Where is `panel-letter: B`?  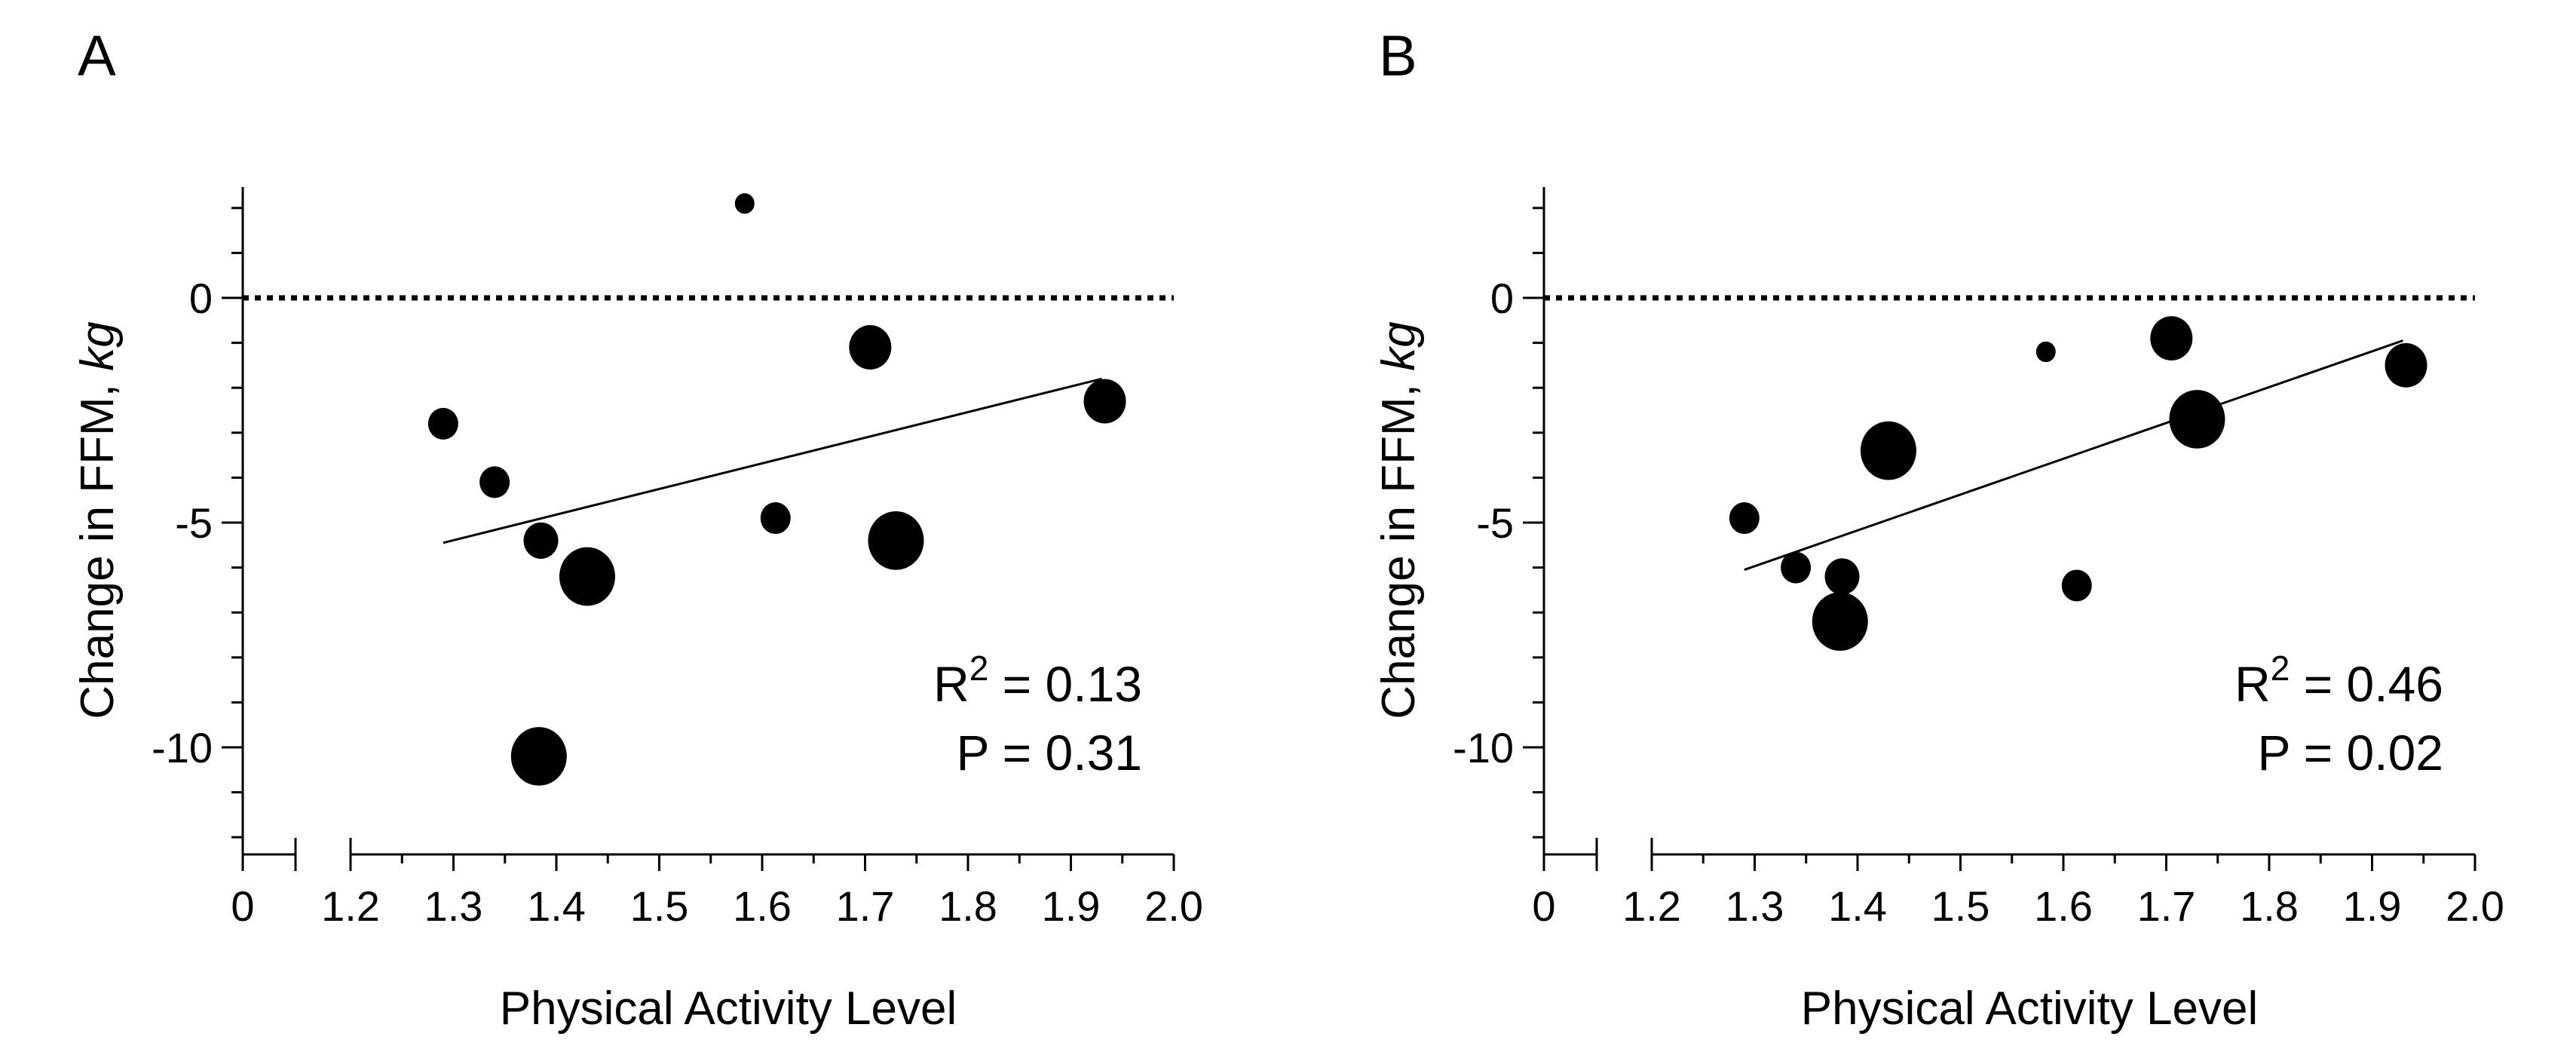
panel-letter: B is located at coordinates (1398, 56).